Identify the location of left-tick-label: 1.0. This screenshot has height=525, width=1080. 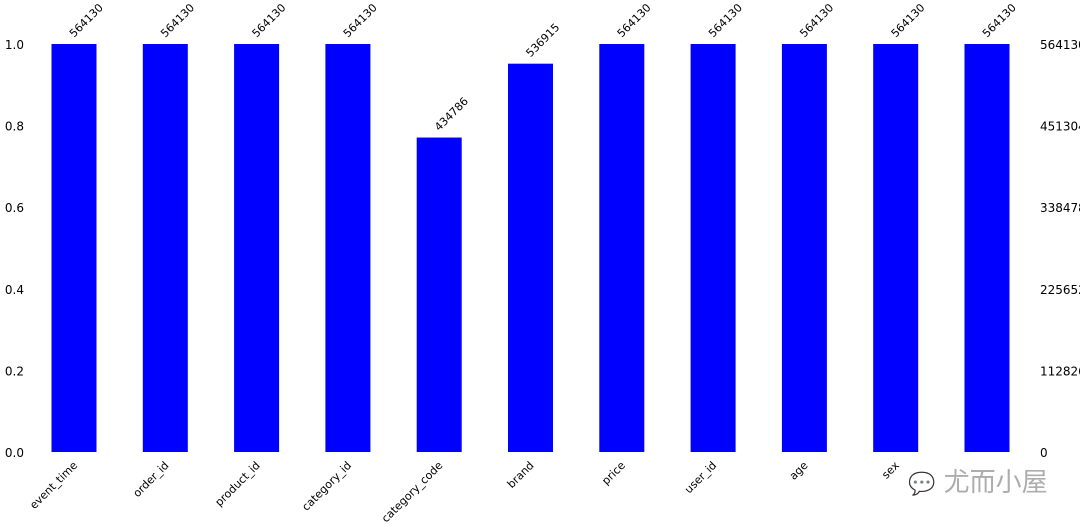
(14, 45).